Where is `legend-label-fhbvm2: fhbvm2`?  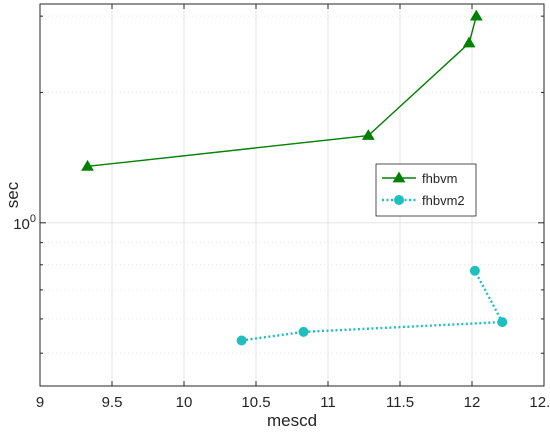
legend-label-fhbvm2: fhbvm2 is located at coordinates (443, 200).